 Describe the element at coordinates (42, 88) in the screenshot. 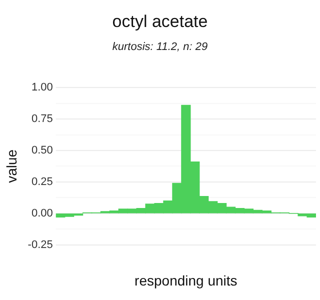

I see `text: 1.00` at that location.